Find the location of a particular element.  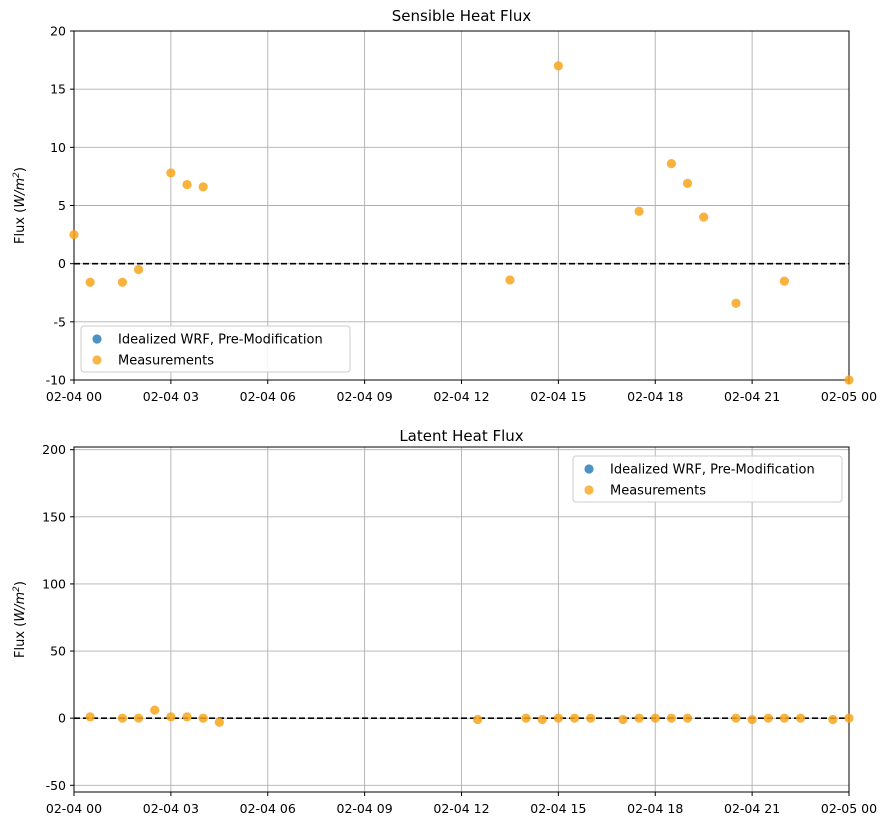

y-tick-label: 20 is located at coordinates (58, 31).